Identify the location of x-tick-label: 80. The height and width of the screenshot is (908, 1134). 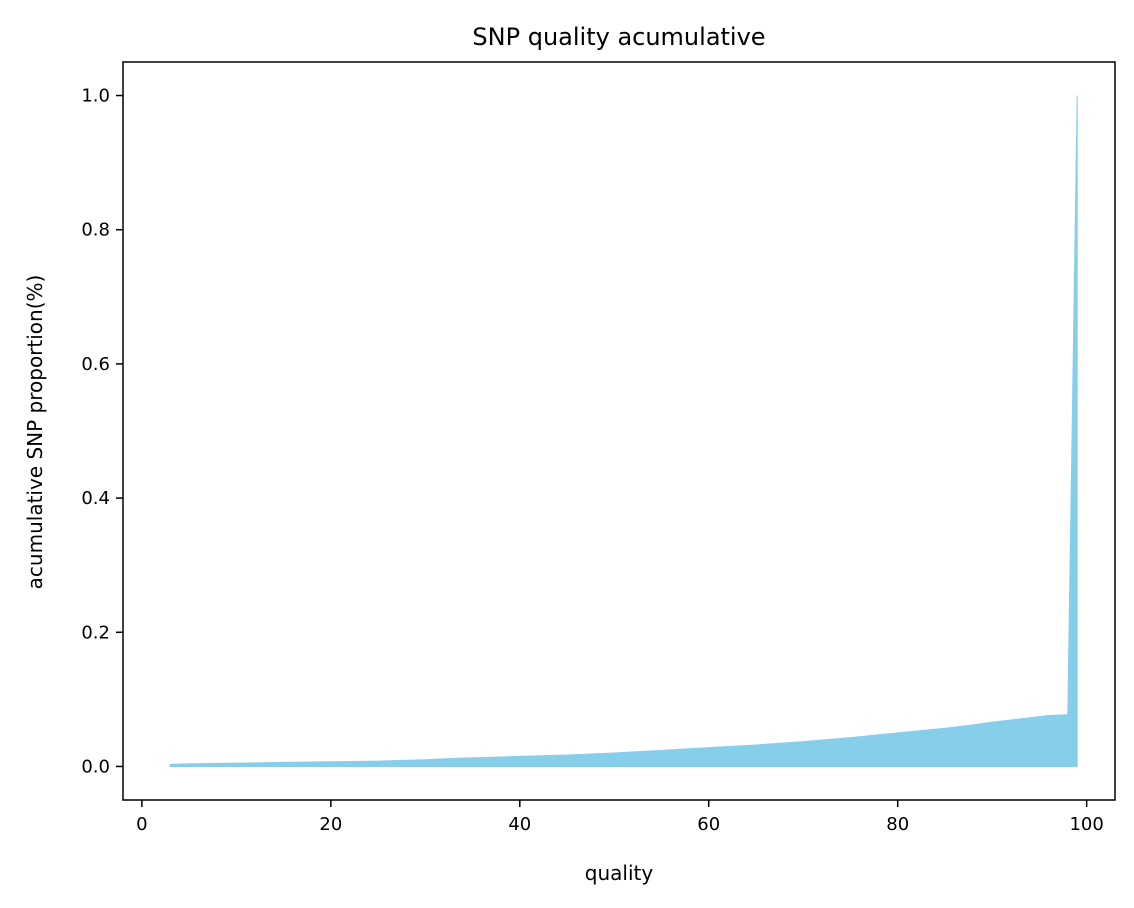
(897, 824).